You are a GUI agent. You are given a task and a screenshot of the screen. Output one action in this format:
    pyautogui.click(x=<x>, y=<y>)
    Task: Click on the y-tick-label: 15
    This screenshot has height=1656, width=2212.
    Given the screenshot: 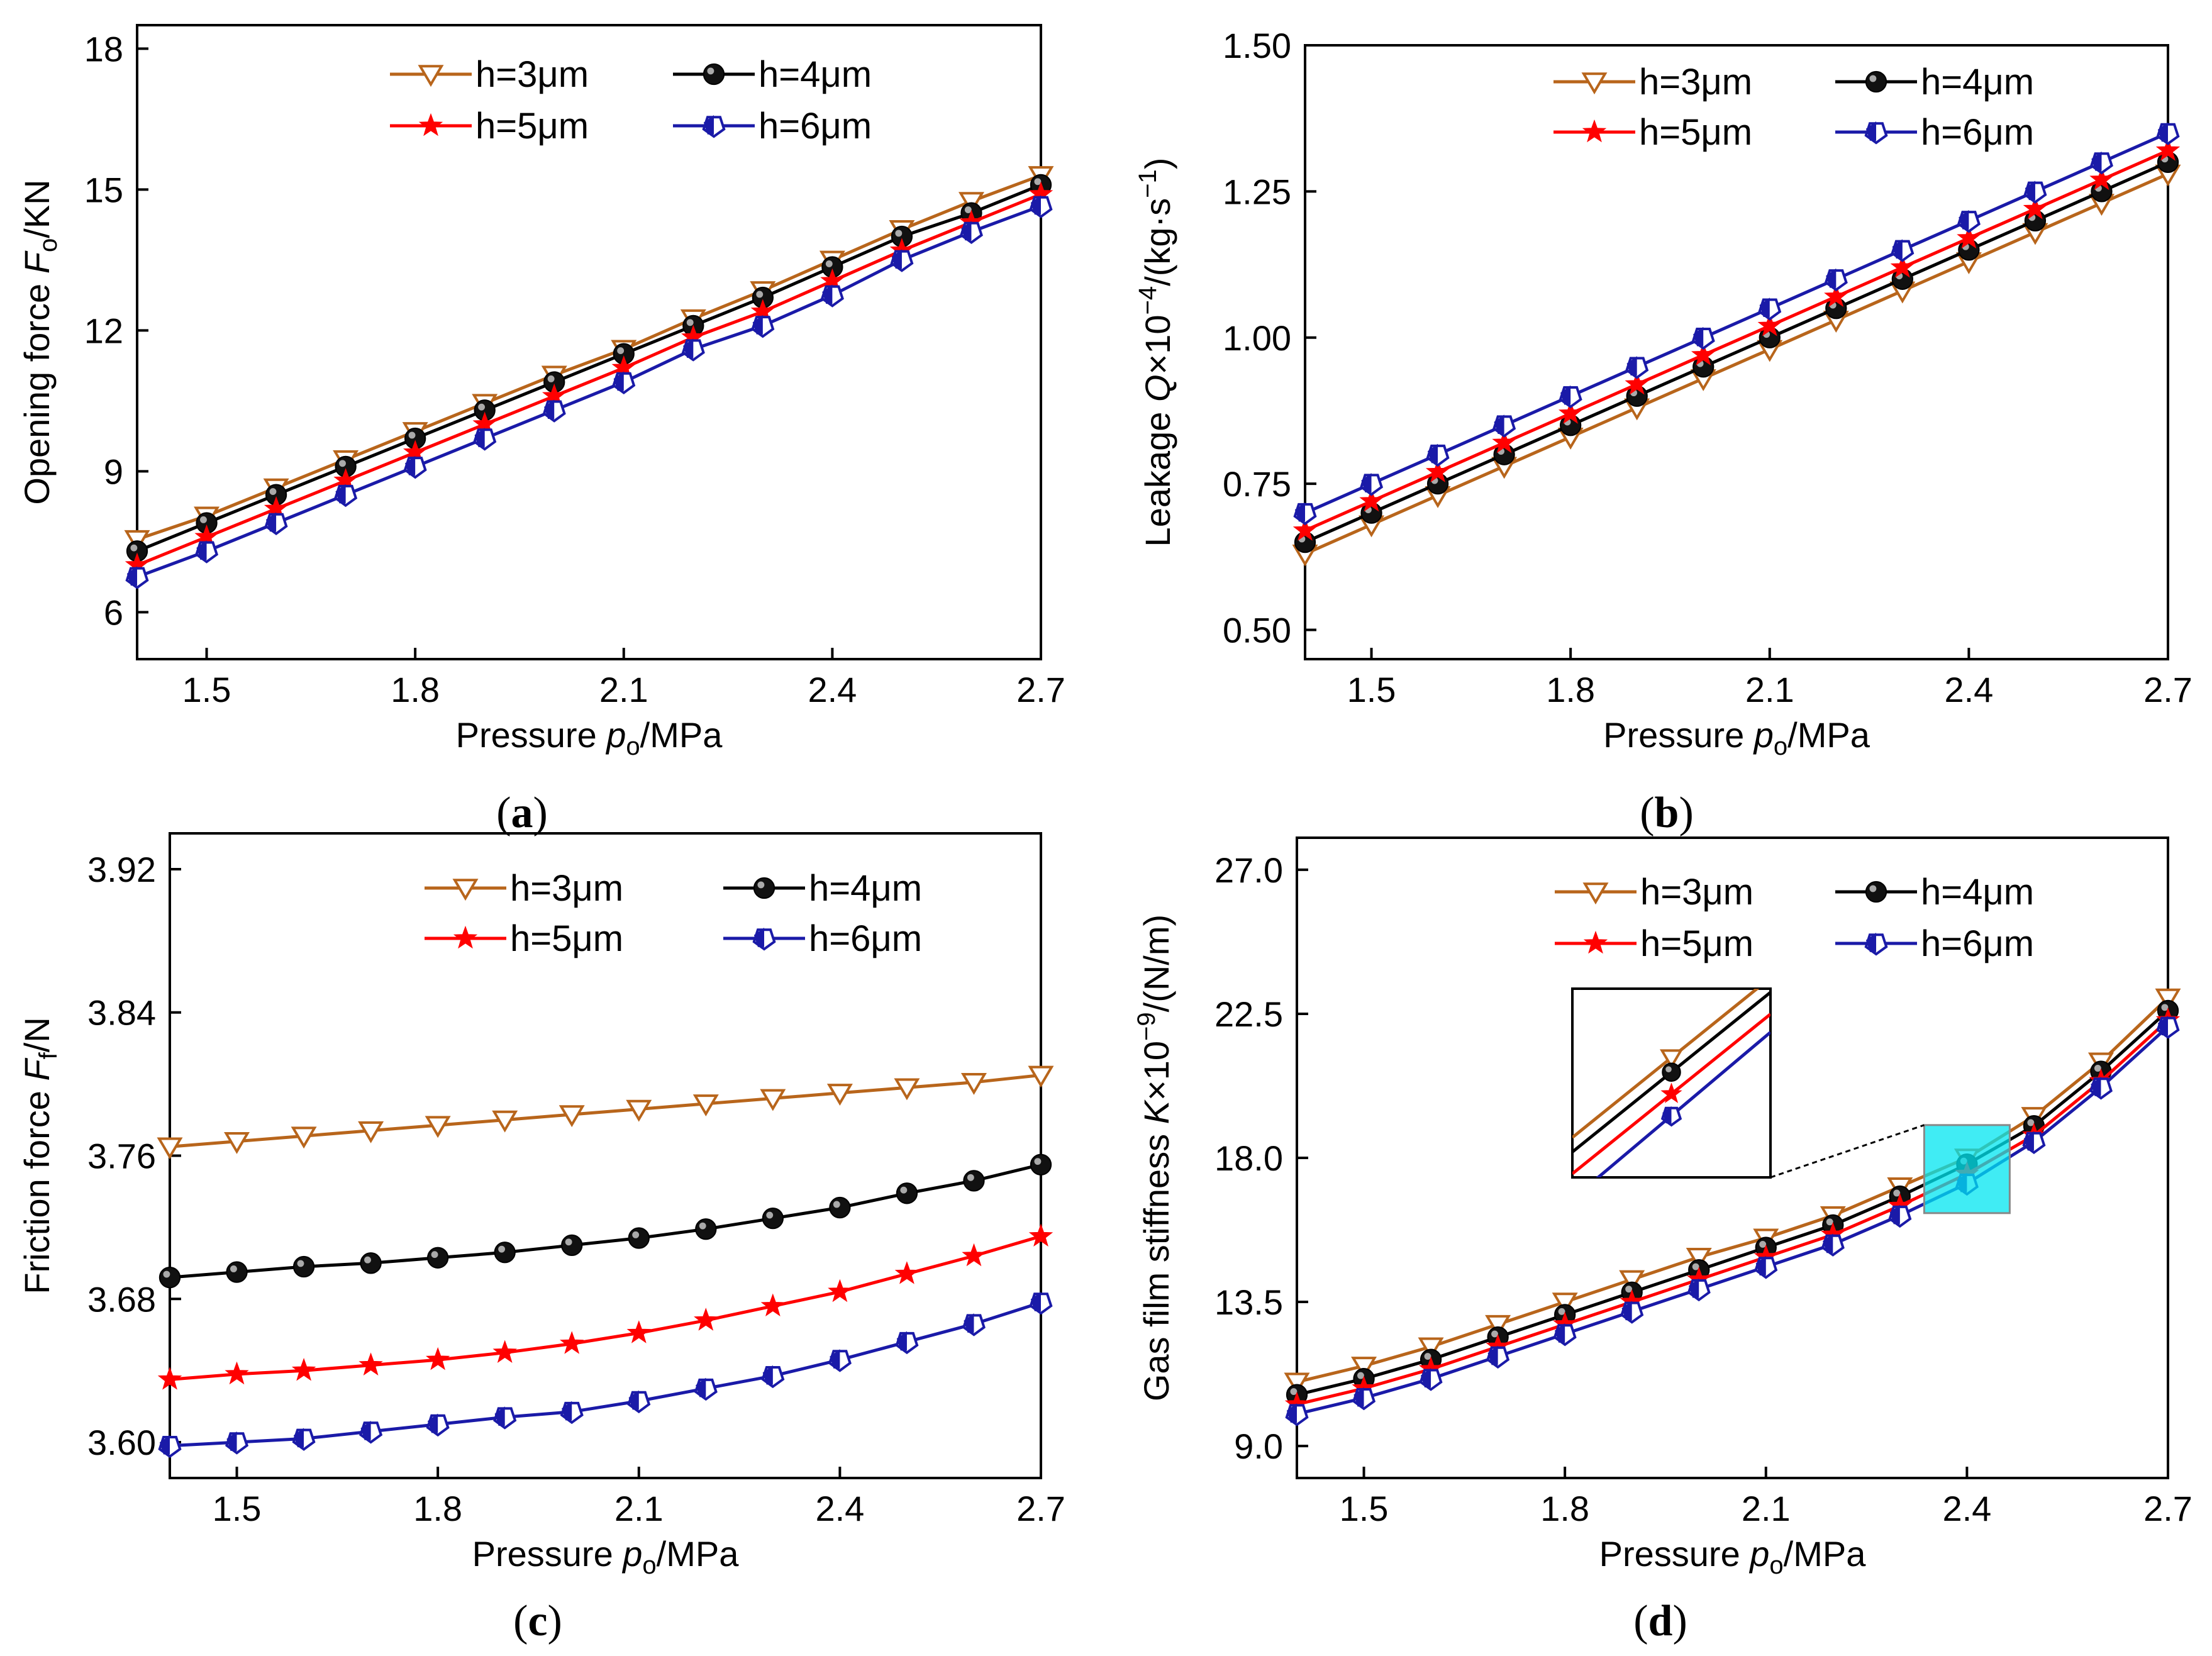 What is the action you would take?
    pyautogui.click(x=104, y=189)
    